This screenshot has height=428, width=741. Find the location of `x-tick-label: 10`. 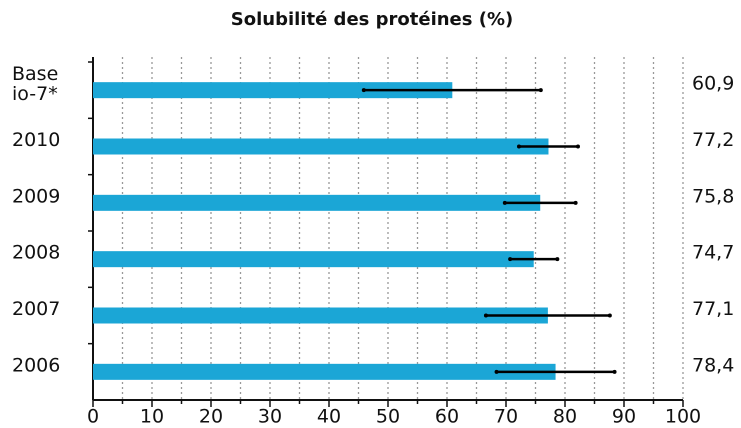

x-tick-label: 10 is located at coordinates (152, 417).